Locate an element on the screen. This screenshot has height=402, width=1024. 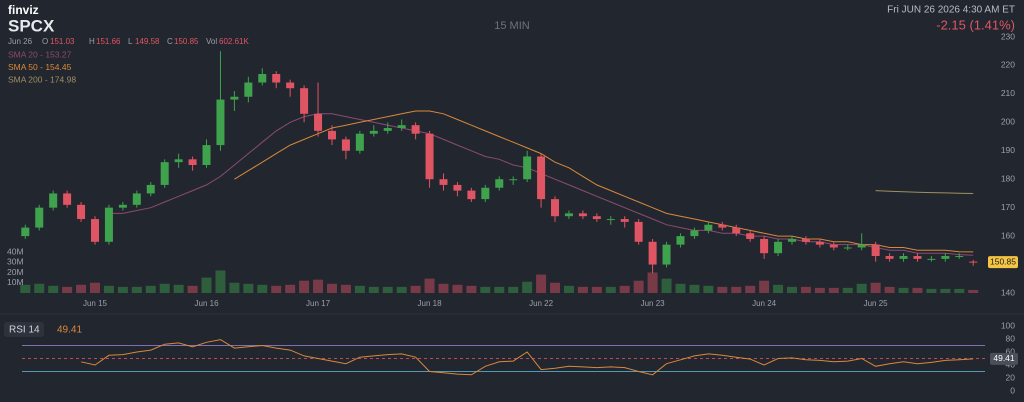
legend-entry: SMA 50 - 154.45 is located at coordinates (40, 67).